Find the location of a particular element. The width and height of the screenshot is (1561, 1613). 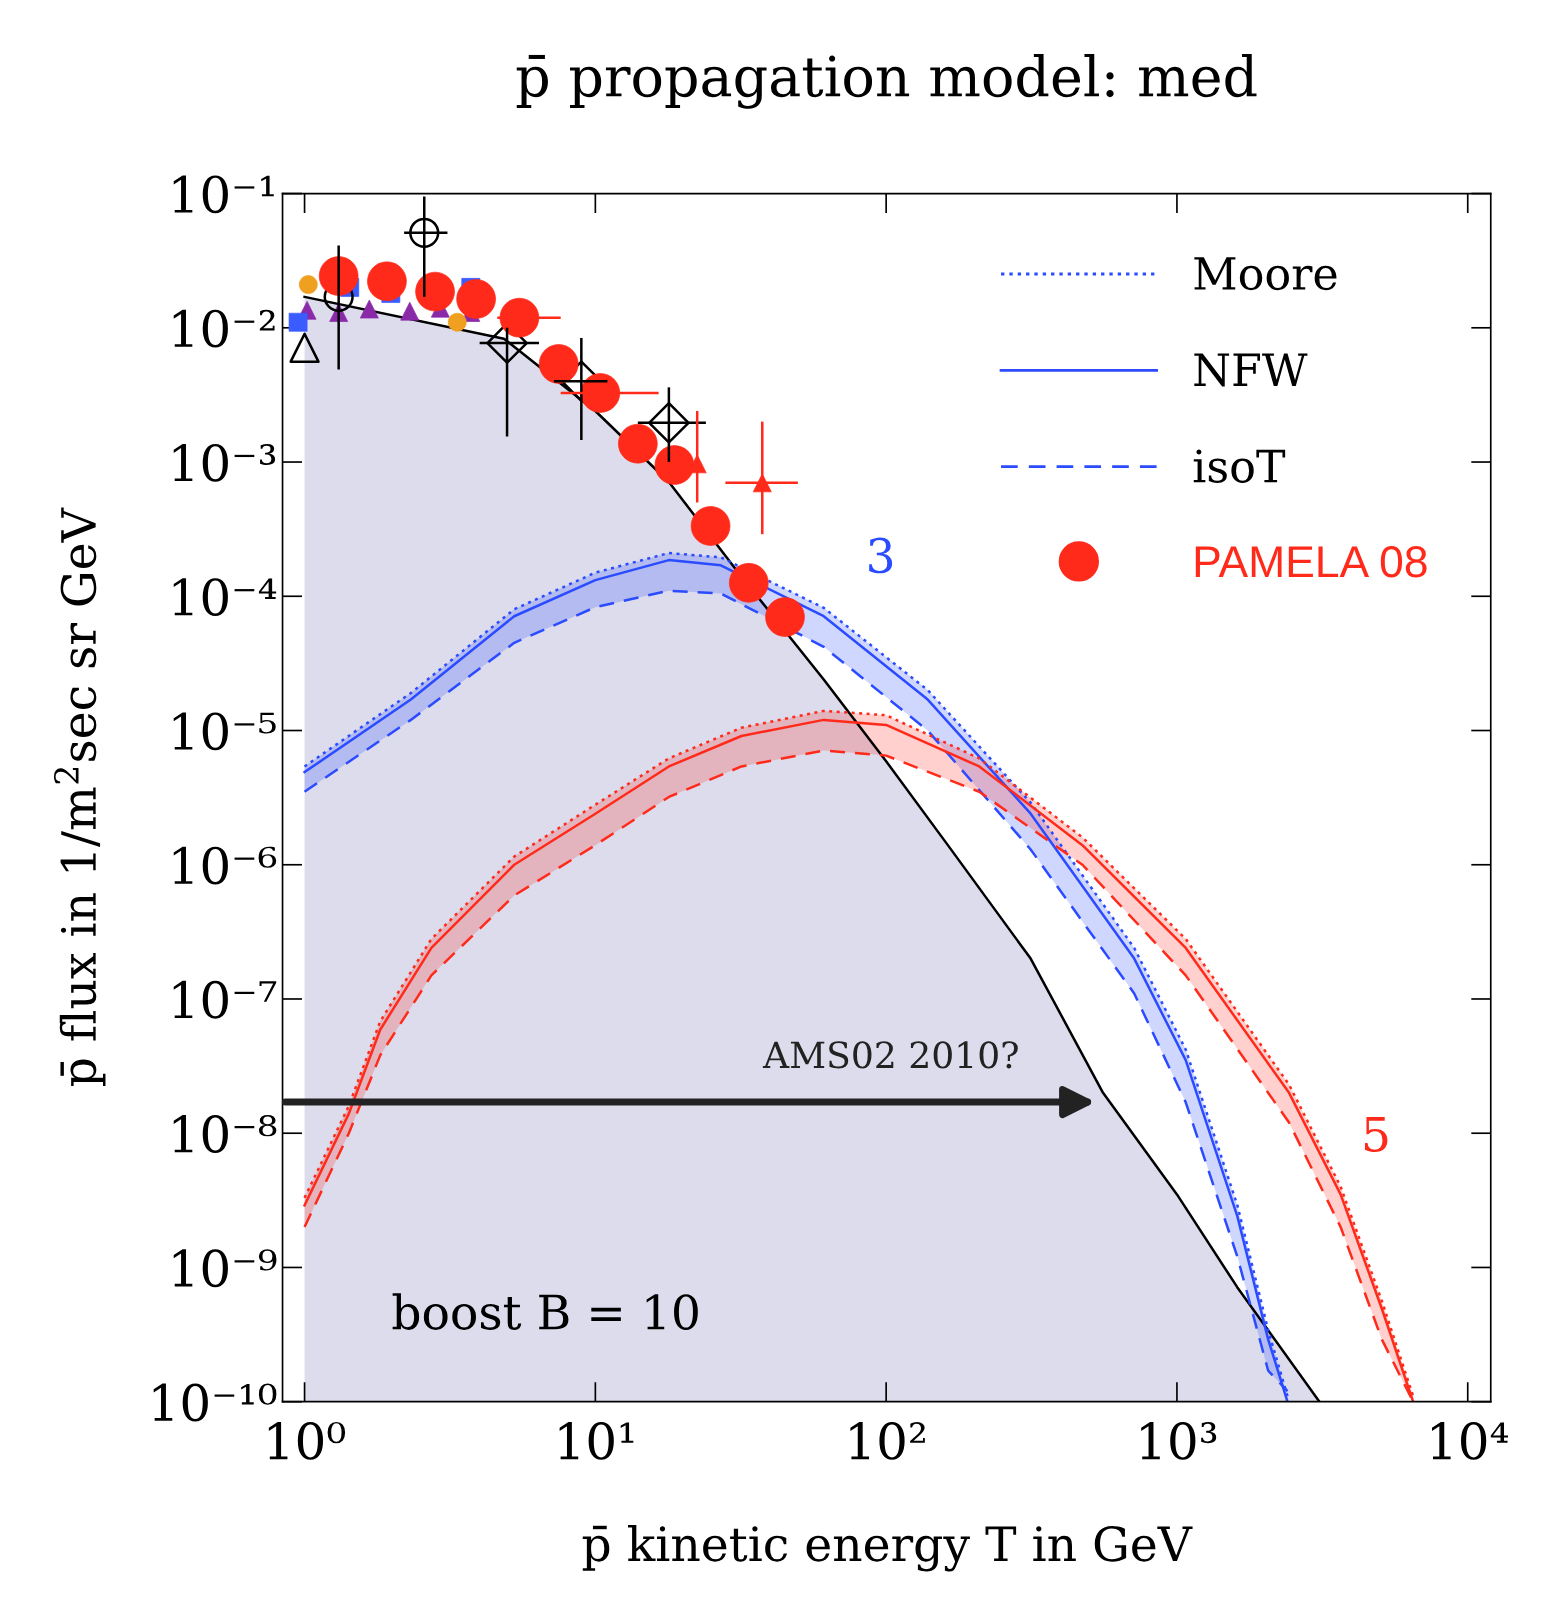

y-axis-title: p̄ flux in 1/m$^{2}$sec sr GeV is located at coordinates (79, 796).